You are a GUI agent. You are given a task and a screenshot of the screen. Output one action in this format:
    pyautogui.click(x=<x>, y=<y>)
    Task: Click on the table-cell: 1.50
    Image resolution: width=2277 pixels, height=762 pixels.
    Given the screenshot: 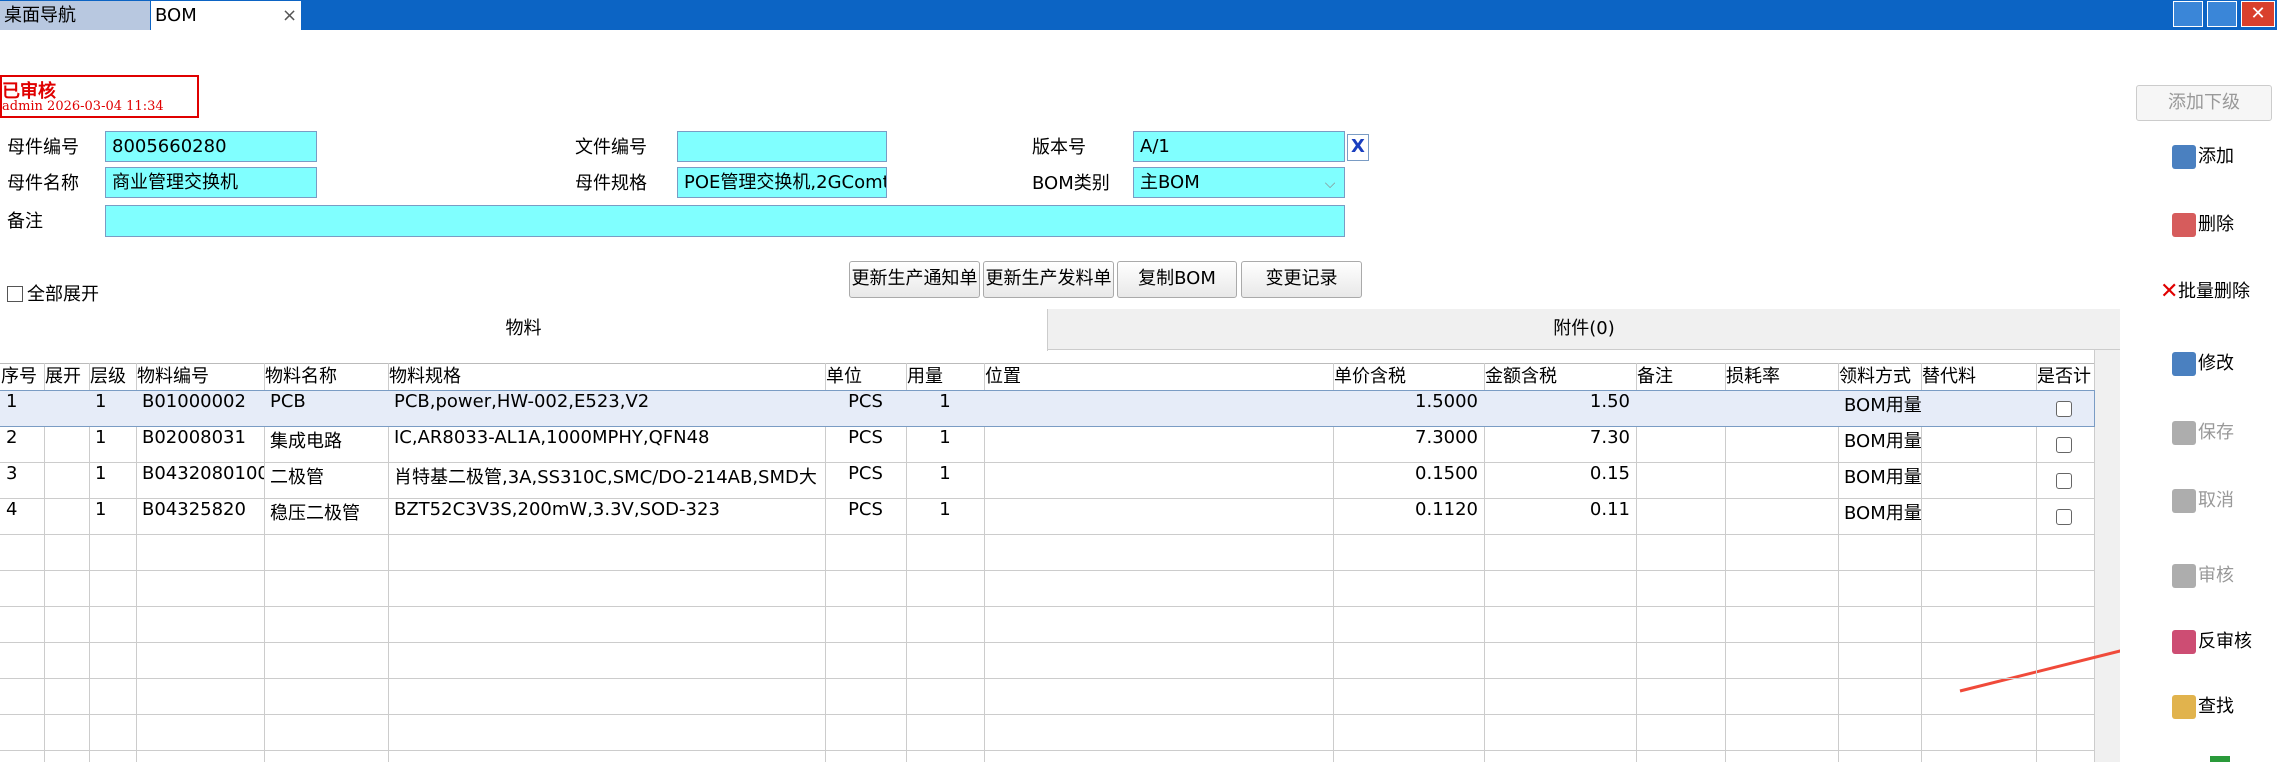 What is the action you would take?
    pyautogui.click(x=1609, y=401)
    